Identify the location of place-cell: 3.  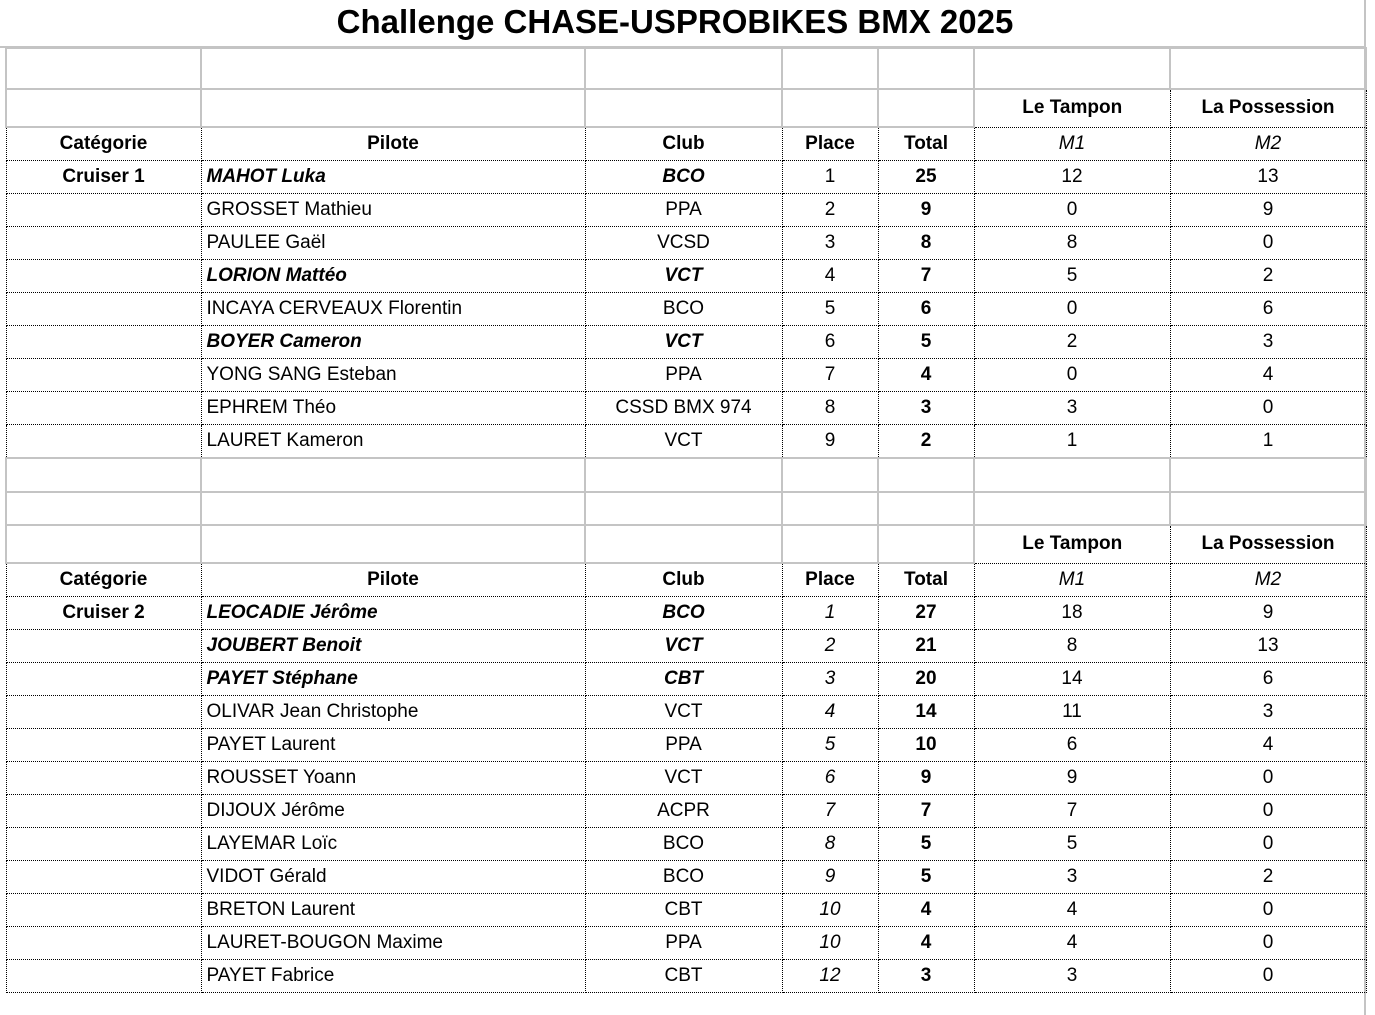
(830, 679).